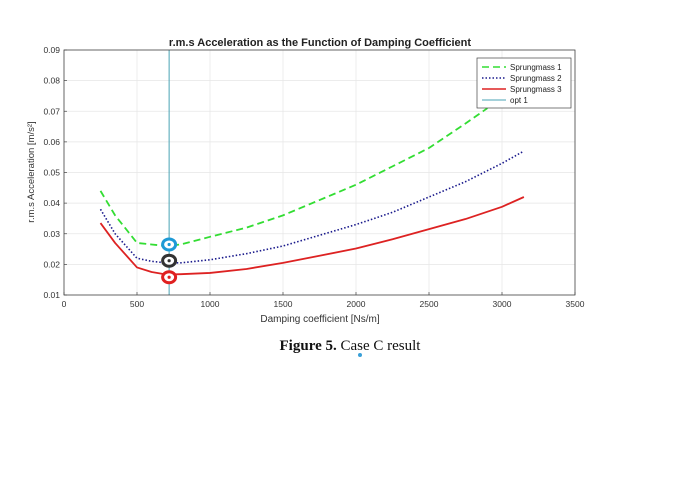 This screenshot has height=482, width=700. What do you see at coordinates (51, 264) in the screenshot?
I see `y-tick-label: 0.02` at bounding box center [51, 264].